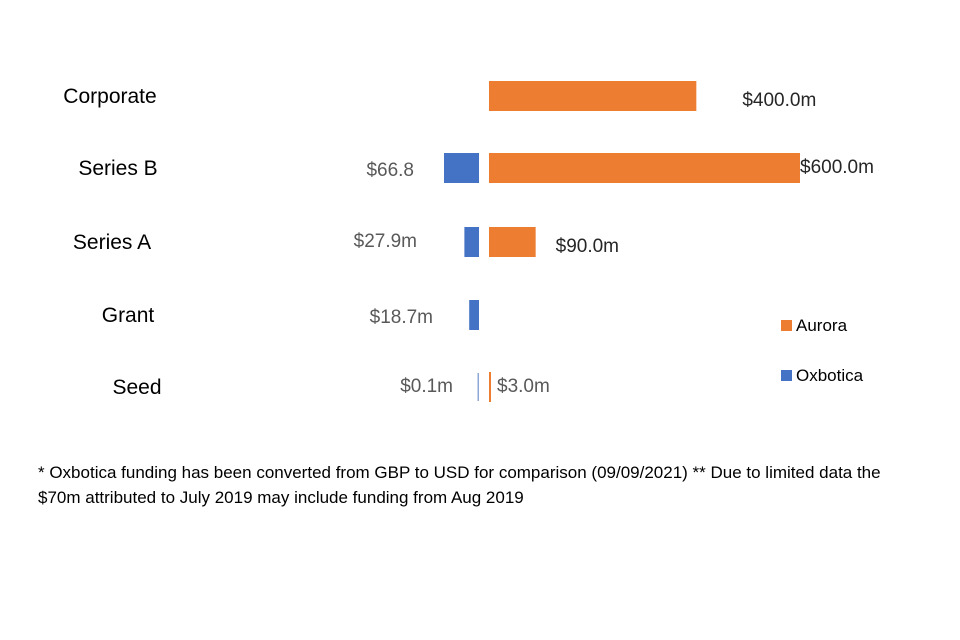 The width and height of the screenshot is (960, 640). I want to click on bar-oxbotica-series-a, so click(471, 242).